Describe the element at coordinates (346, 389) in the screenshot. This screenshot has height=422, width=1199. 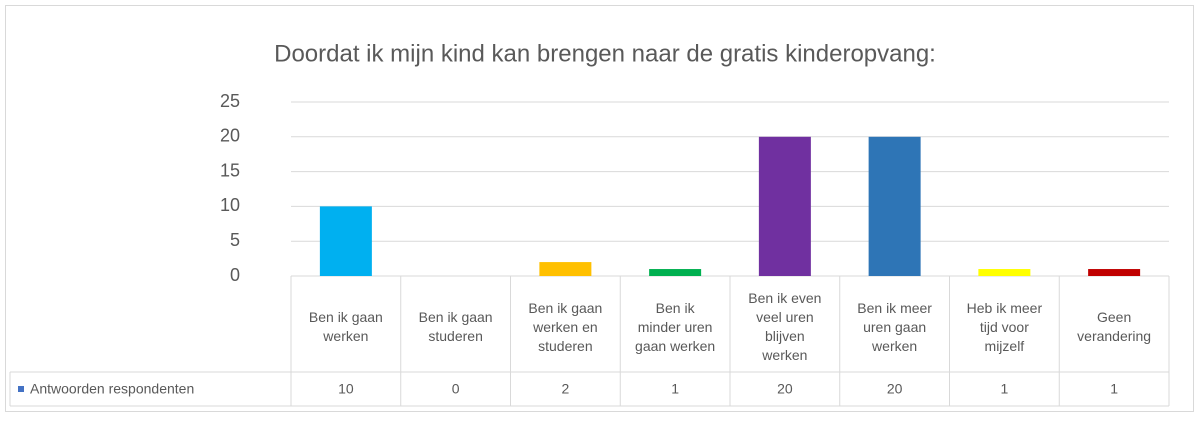
I see `table-value: 10` at that location.